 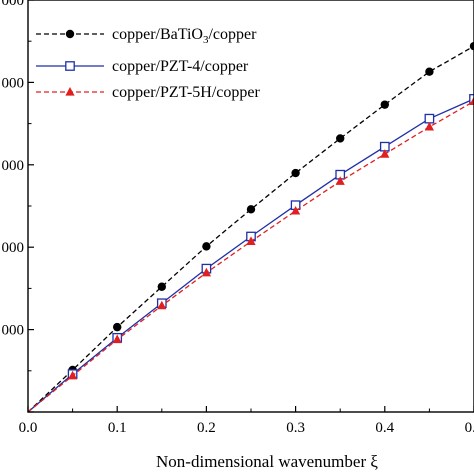 I want to click on y-tick-label-2: 000, so click(x=13, y=248).